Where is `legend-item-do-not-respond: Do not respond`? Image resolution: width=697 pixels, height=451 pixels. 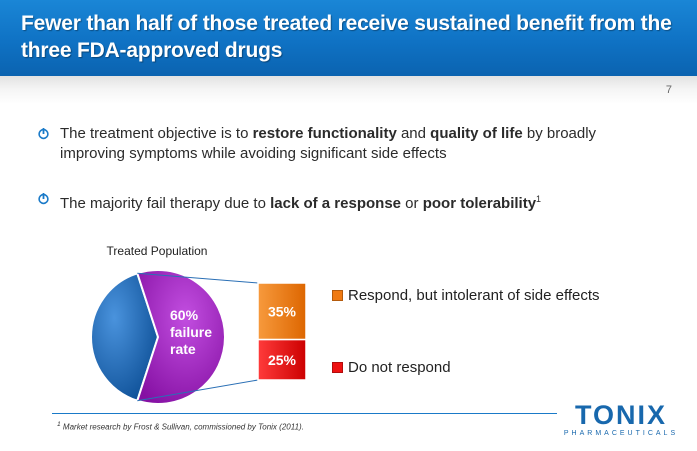
legend-item-do-not-respond: Do not respond is located at coordinates (391, 367).